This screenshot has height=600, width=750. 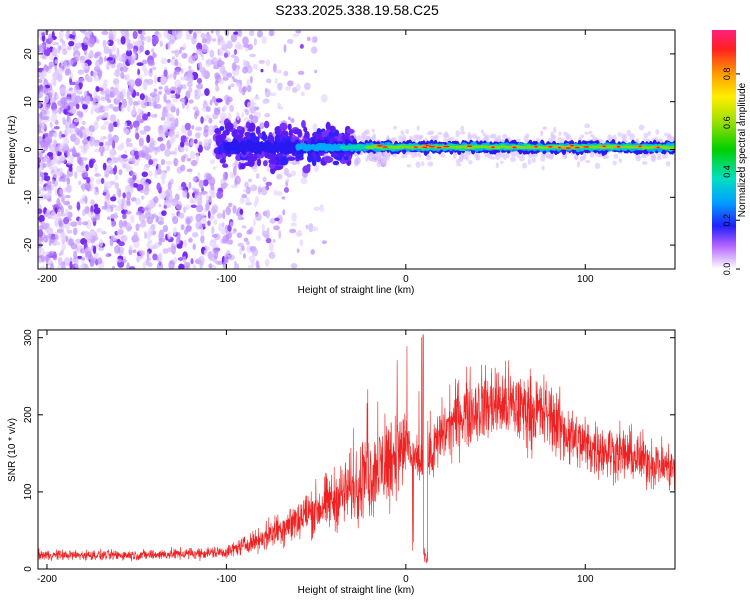 What do you see at coordinates (406, 279) in the screenshot?
I see `spectrogram-x-tick-label: 0` at bounding box center [406, 279].